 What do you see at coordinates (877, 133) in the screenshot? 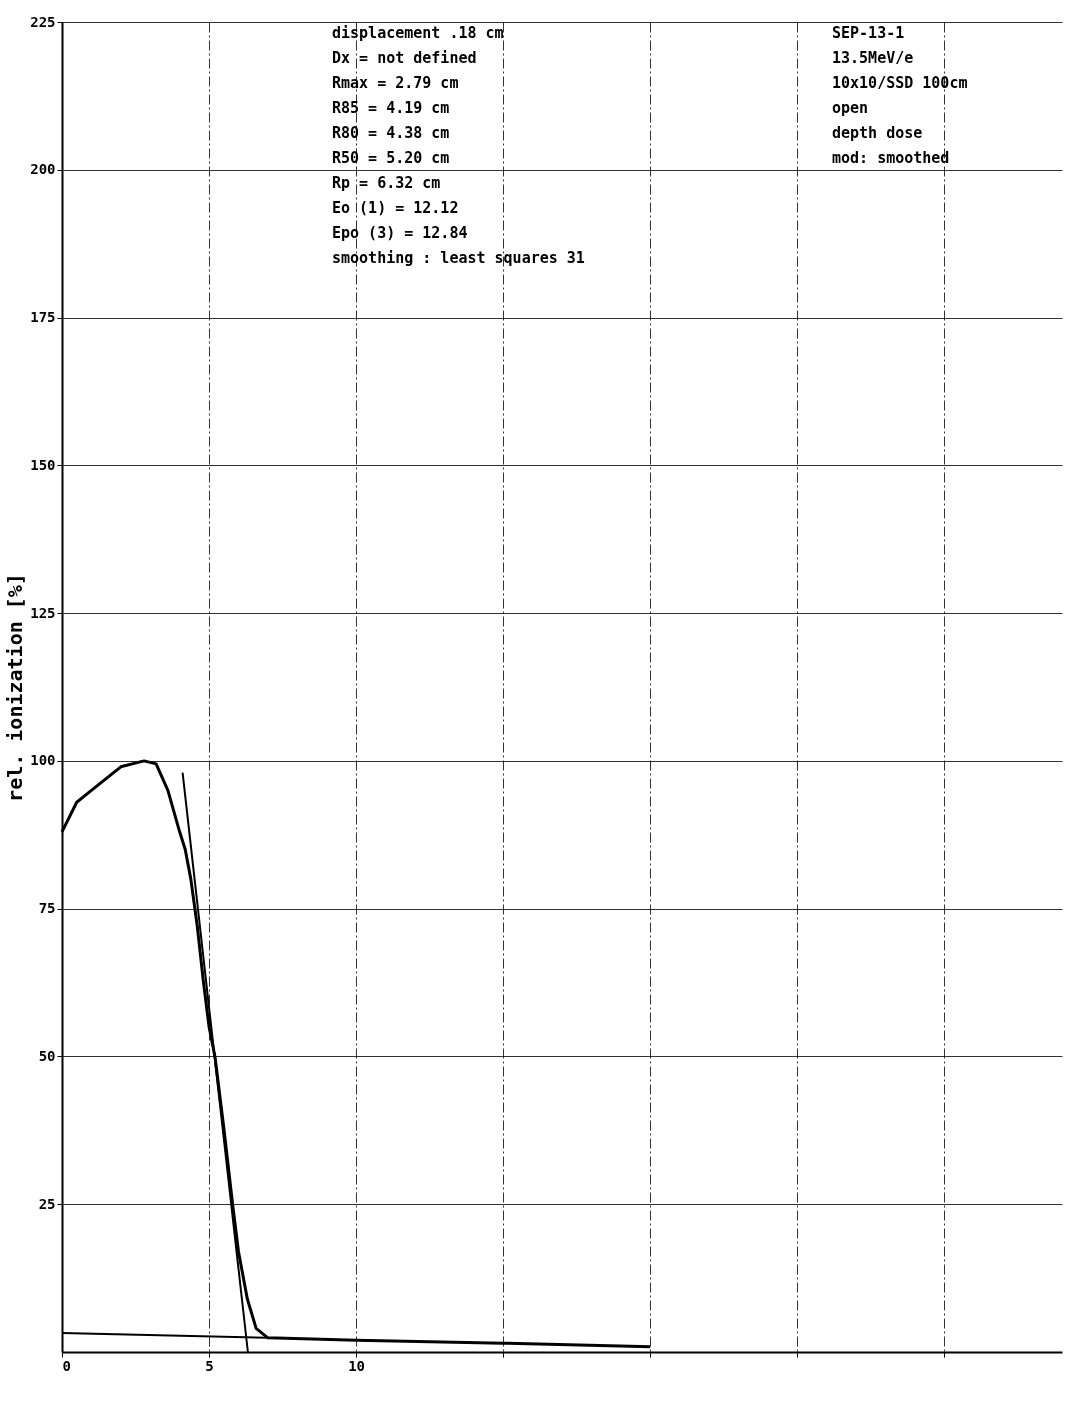
I see `annotation: depth dose` at bounding box center [877, 133].